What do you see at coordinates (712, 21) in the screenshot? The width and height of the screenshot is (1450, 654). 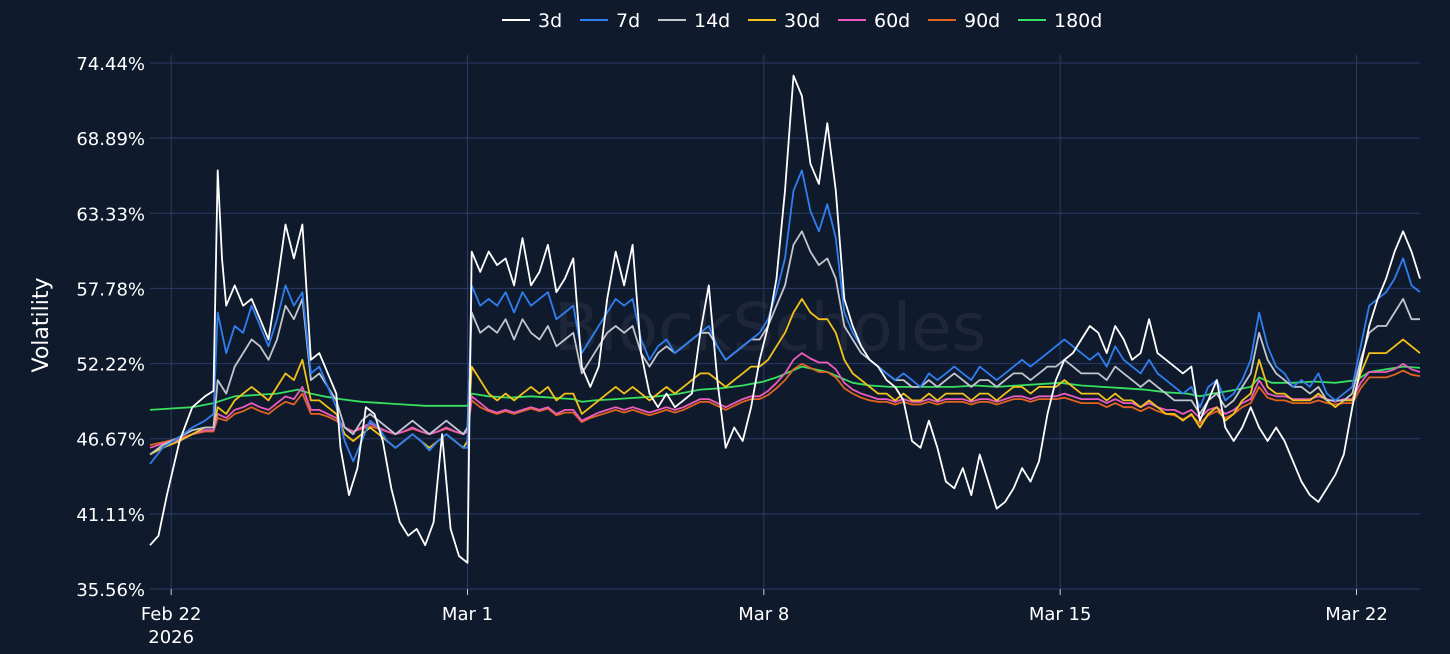 I see `legend-label: 14d` at bounding box center [712, 21].